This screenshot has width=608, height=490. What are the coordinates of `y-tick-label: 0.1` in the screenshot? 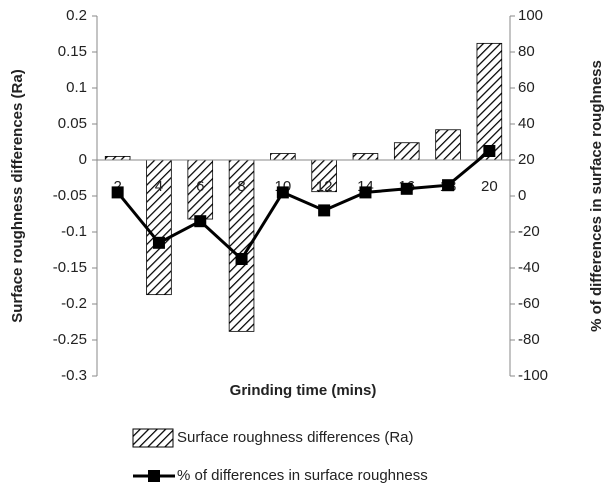 It's located at (76, 87).